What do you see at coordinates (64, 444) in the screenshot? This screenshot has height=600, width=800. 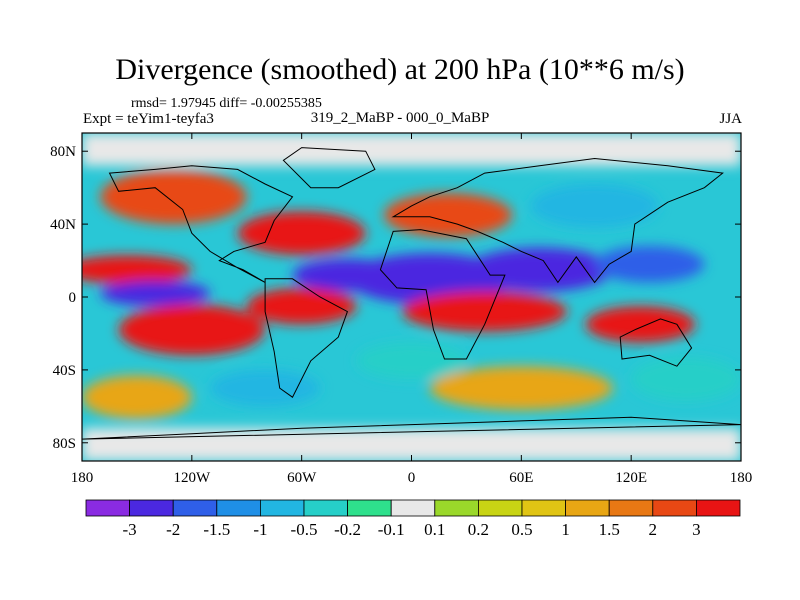 I see `y-tick-label: 80S` at bounding box center [64, 444].